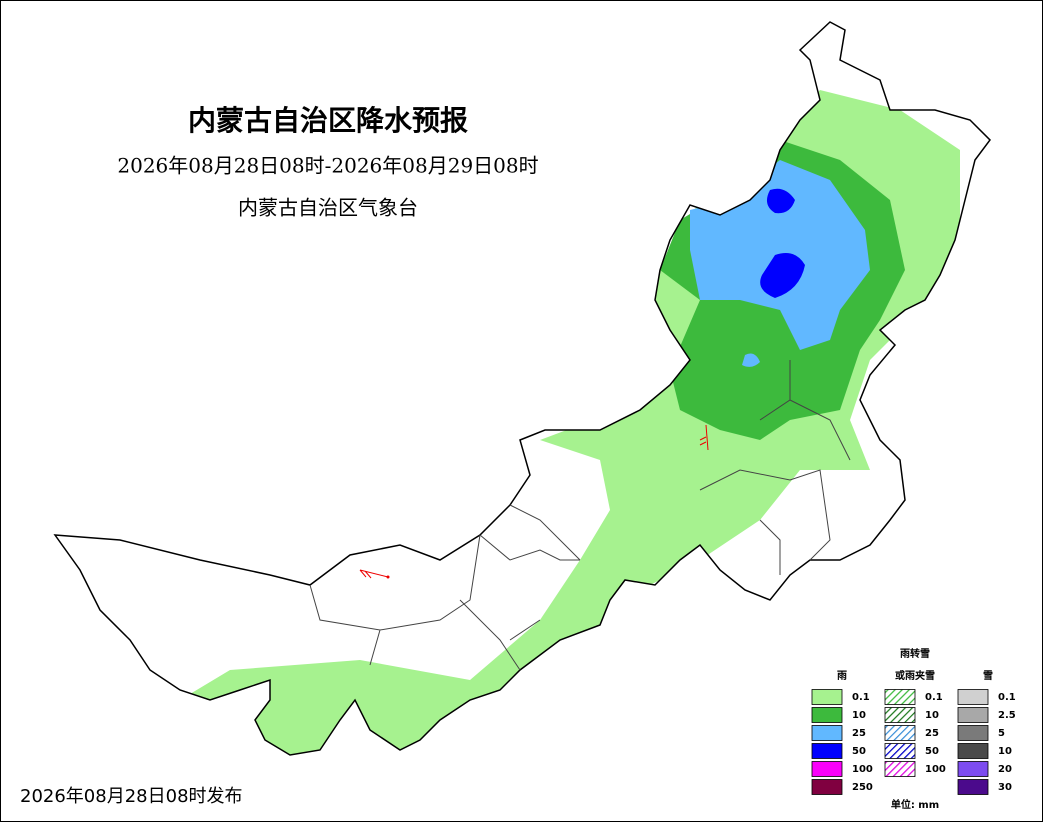 The height and width of the screenshot is (822, 1043). What do you see at coordinates (388, 577) in the screenshot?
I see `station-dot` at bounding box center [388, 577].